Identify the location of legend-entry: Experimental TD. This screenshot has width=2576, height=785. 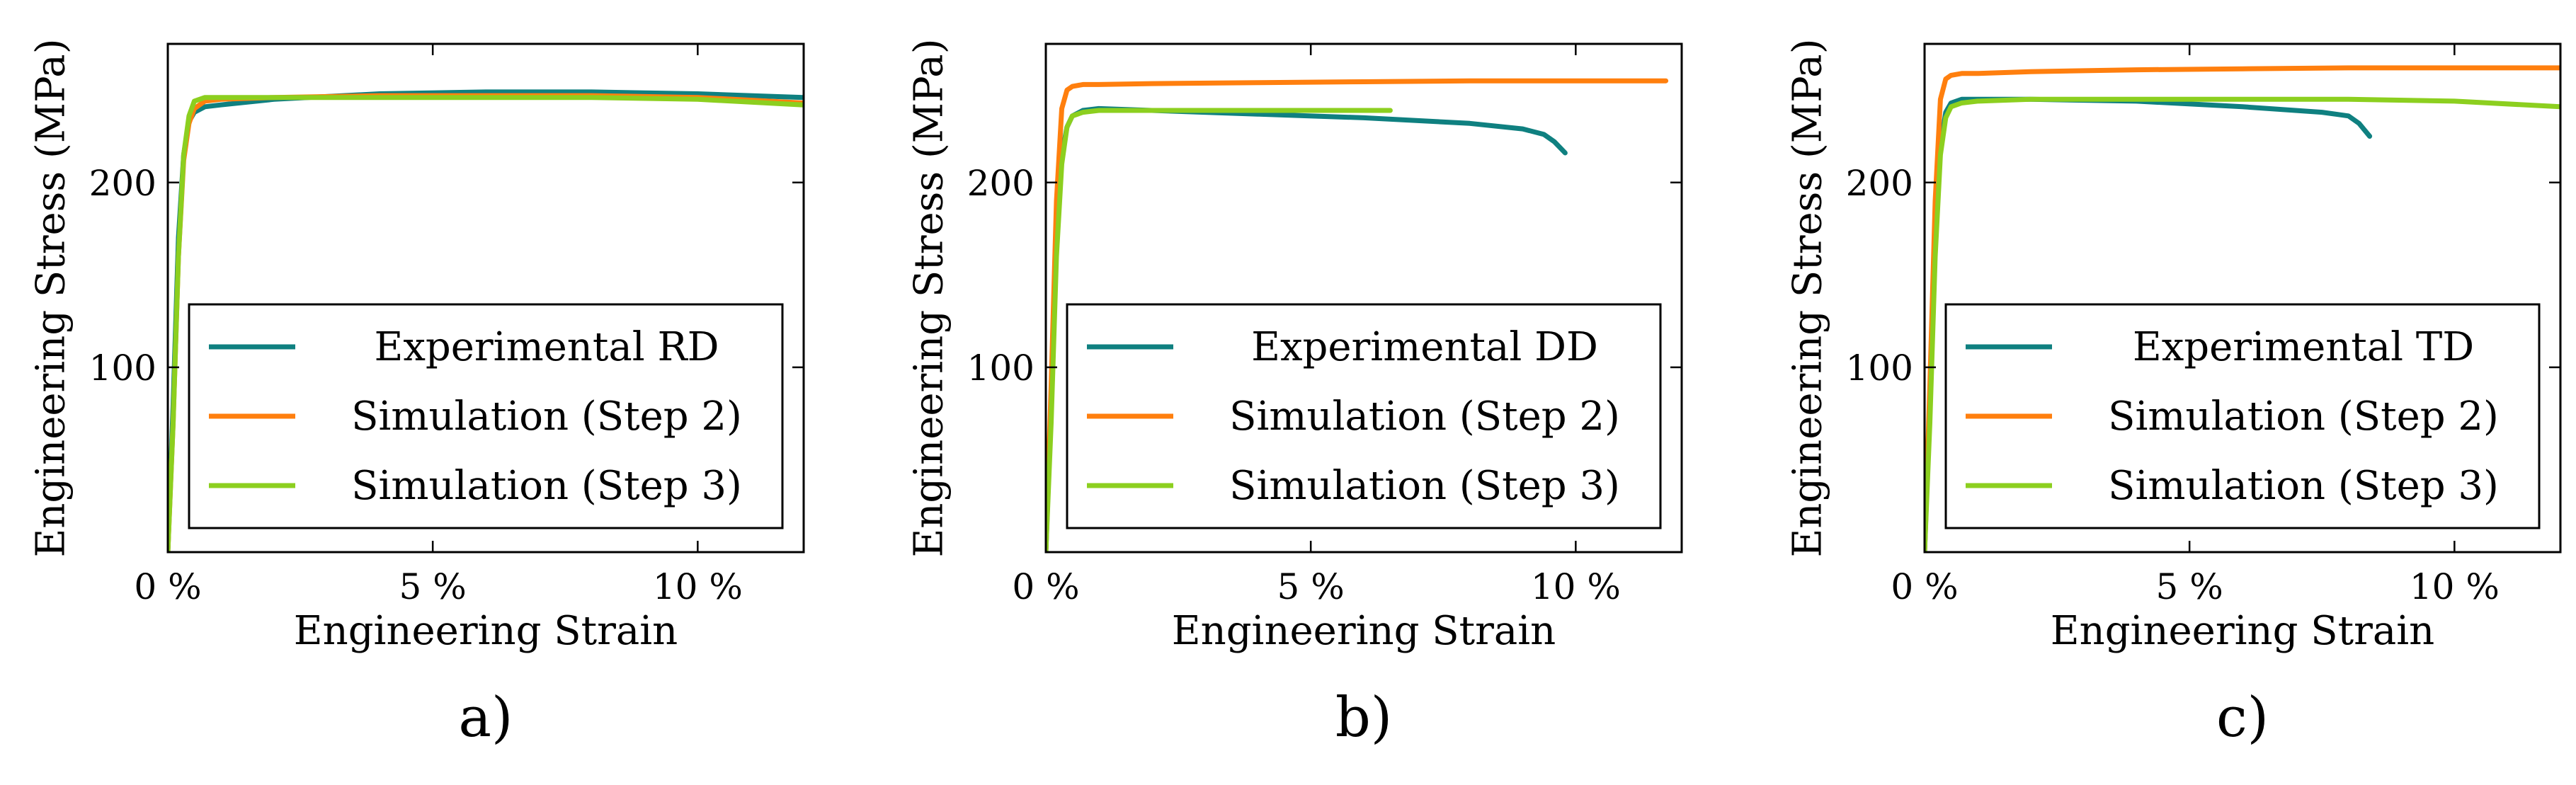
(2304, 347).